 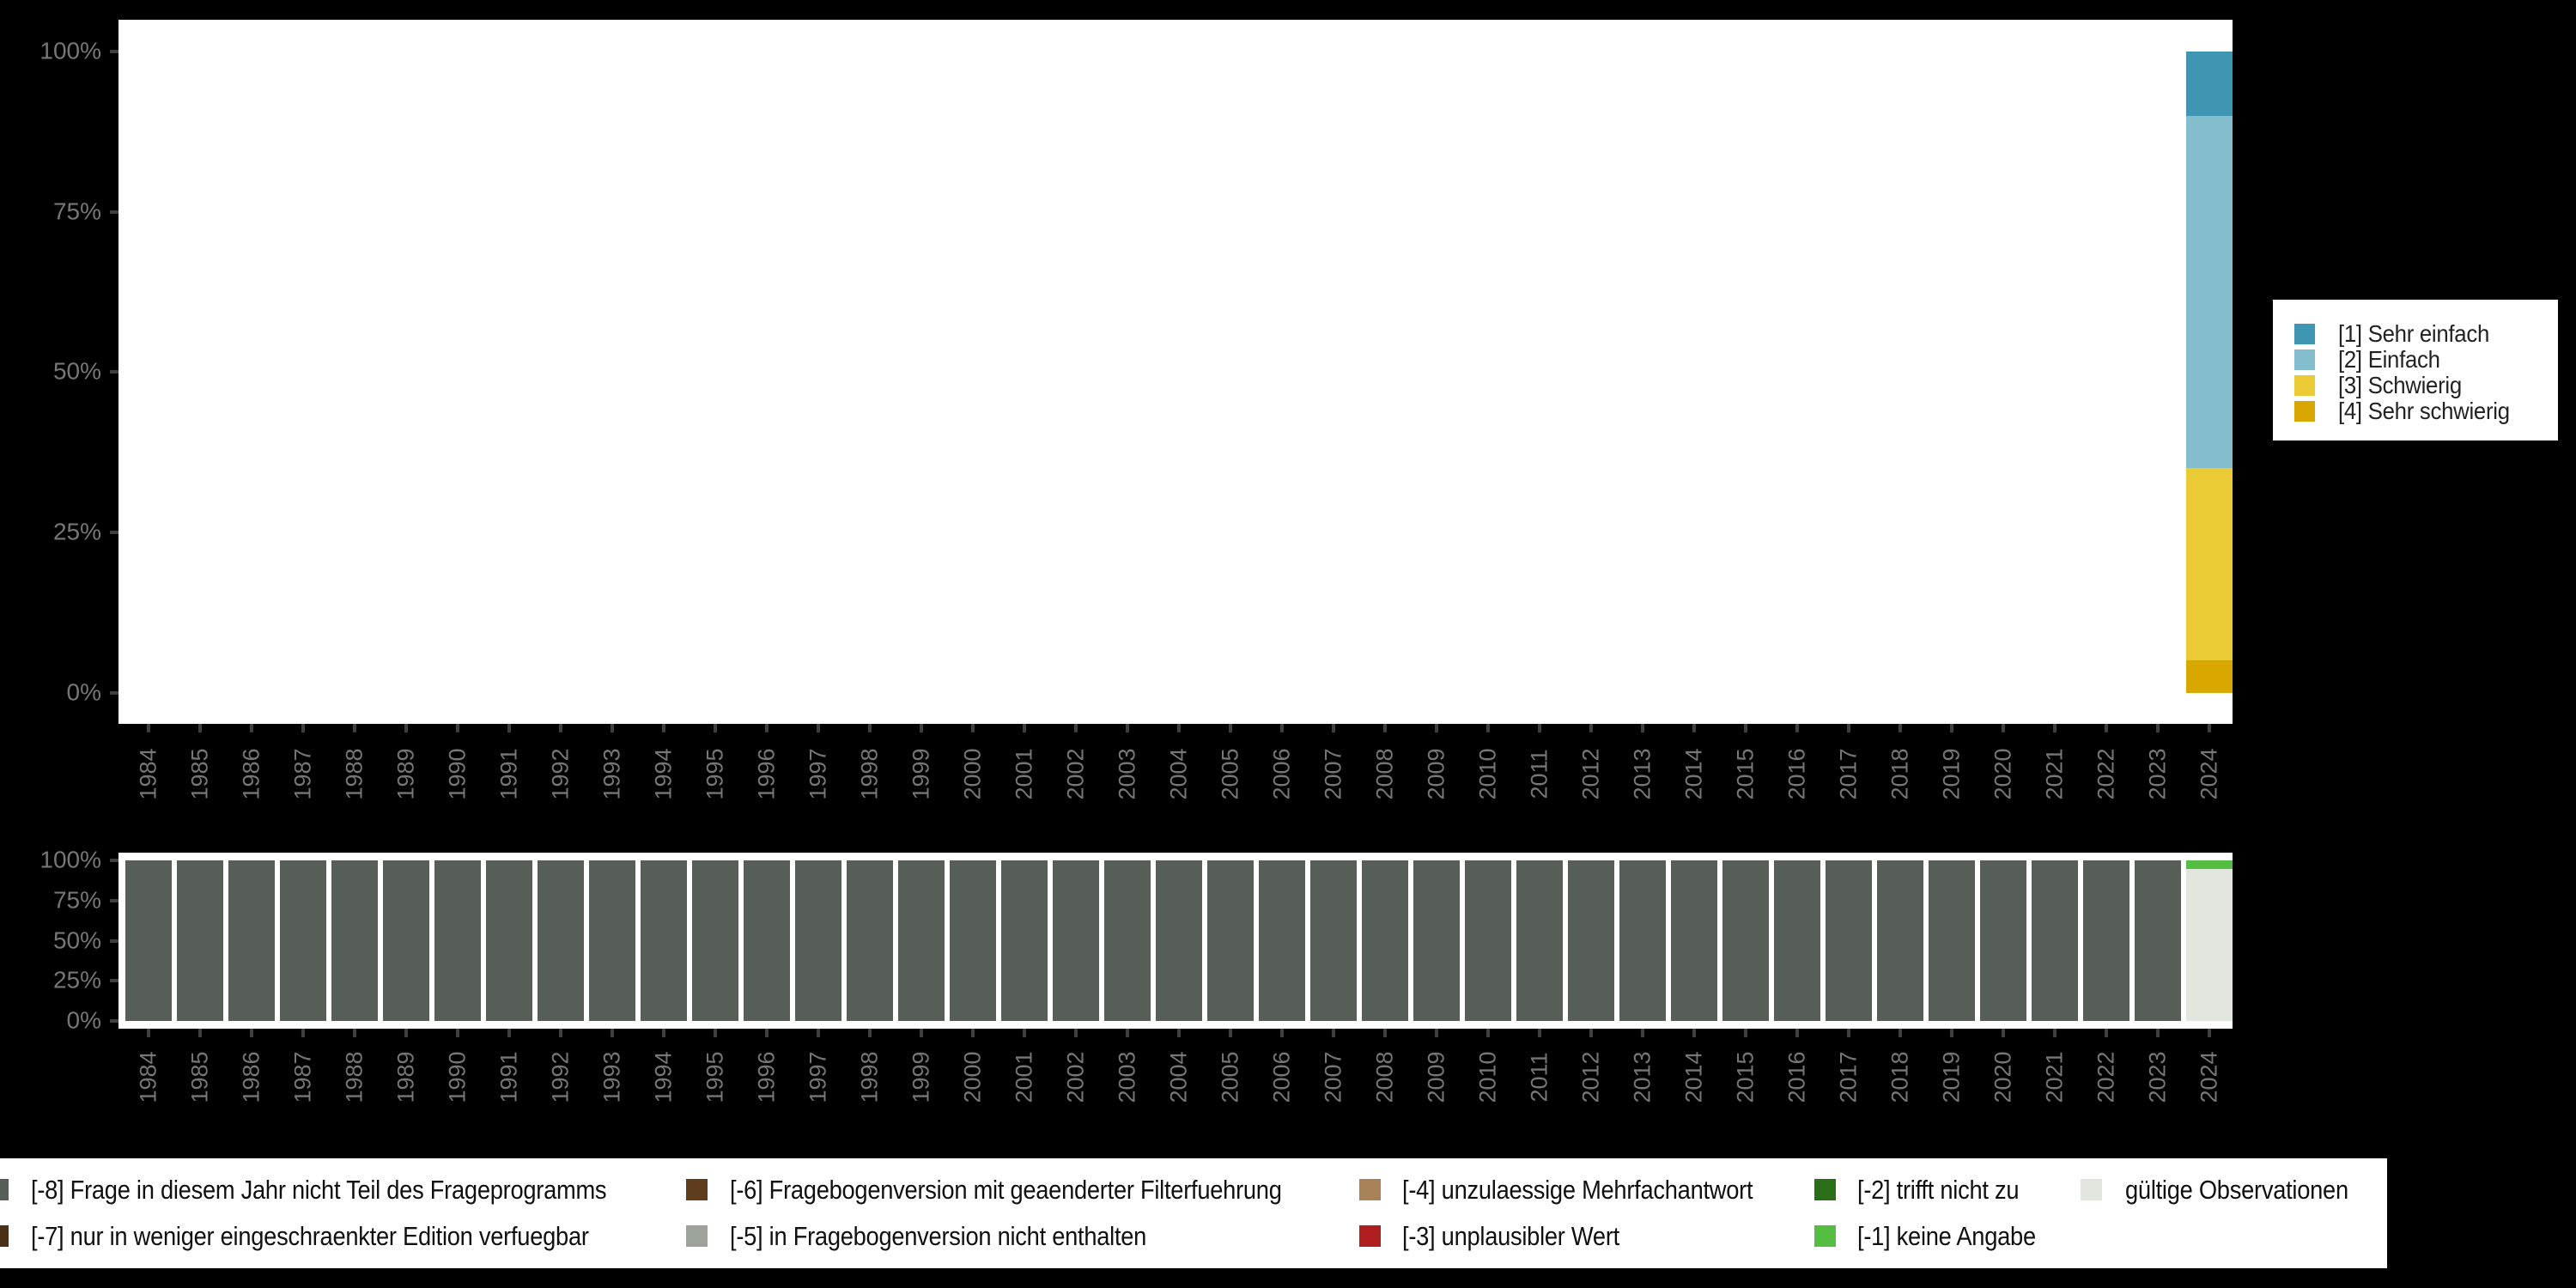 I want to click on legend-item-label: [2] Einfach, so click(x=2389, y=359).